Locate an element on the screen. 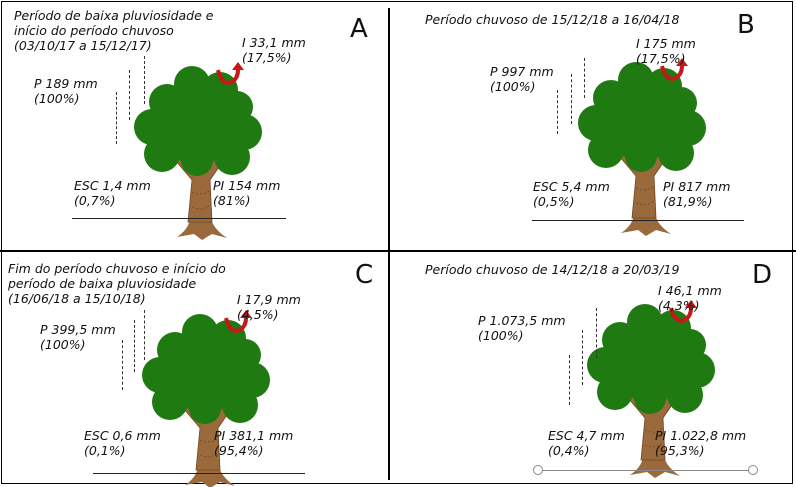 This screenshot has width=796, height=487. panel-letter: C is located at coordinates (364, 275).